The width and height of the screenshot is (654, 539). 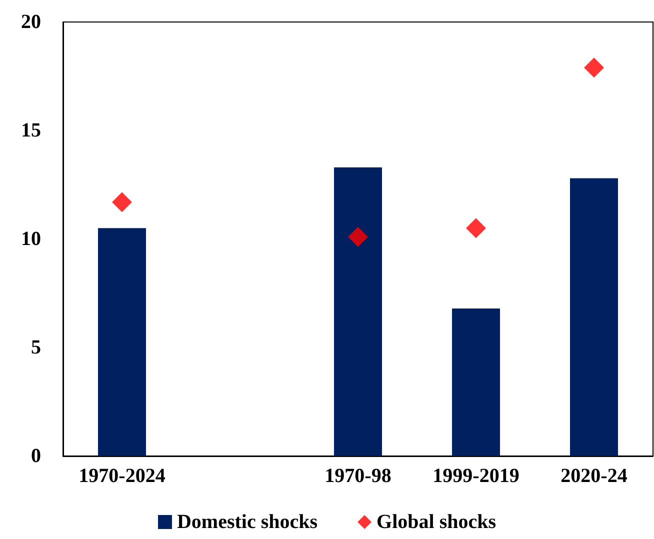 What do you see at coordinates (594, 476) in the screenshot?
I see `x-tick-label: 2020-24` at bounding box center [594, 476].